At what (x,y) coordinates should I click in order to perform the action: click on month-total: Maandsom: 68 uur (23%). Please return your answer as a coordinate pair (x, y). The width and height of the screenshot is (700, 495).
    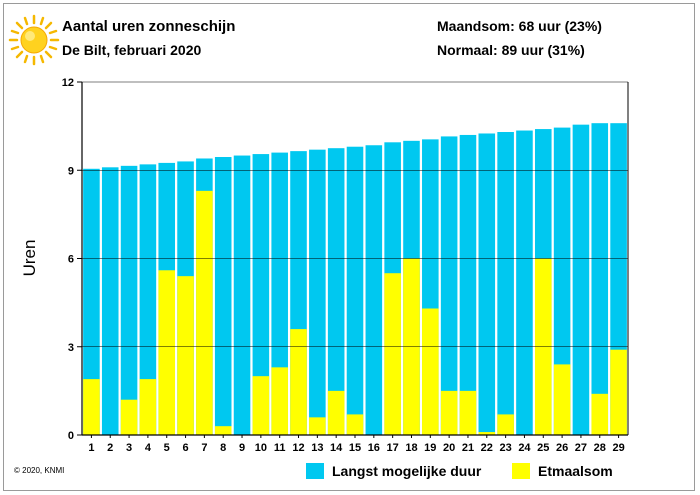
    Looking at the image, I should click on (519, 26).